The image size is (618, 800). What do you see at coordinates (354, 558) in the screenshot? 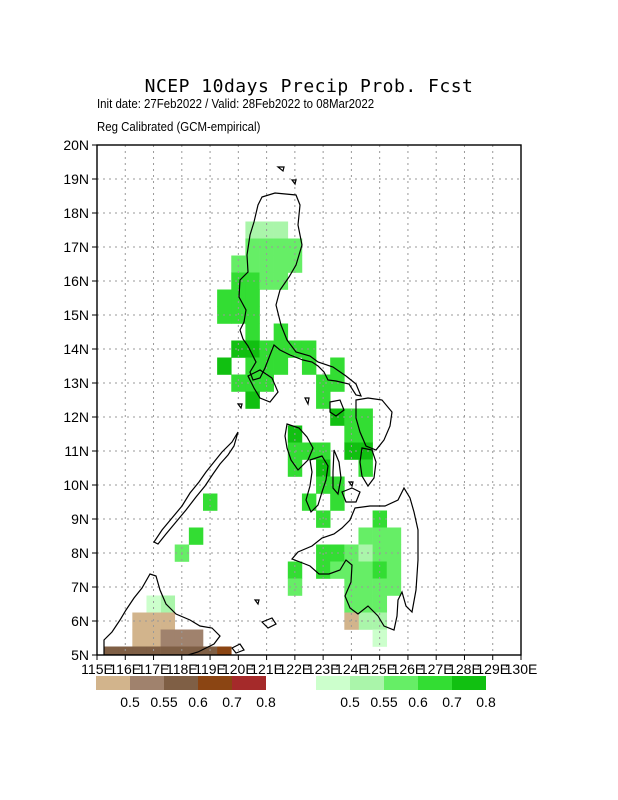
I see `coastline-mindanao` at bounding box center [354, 558].